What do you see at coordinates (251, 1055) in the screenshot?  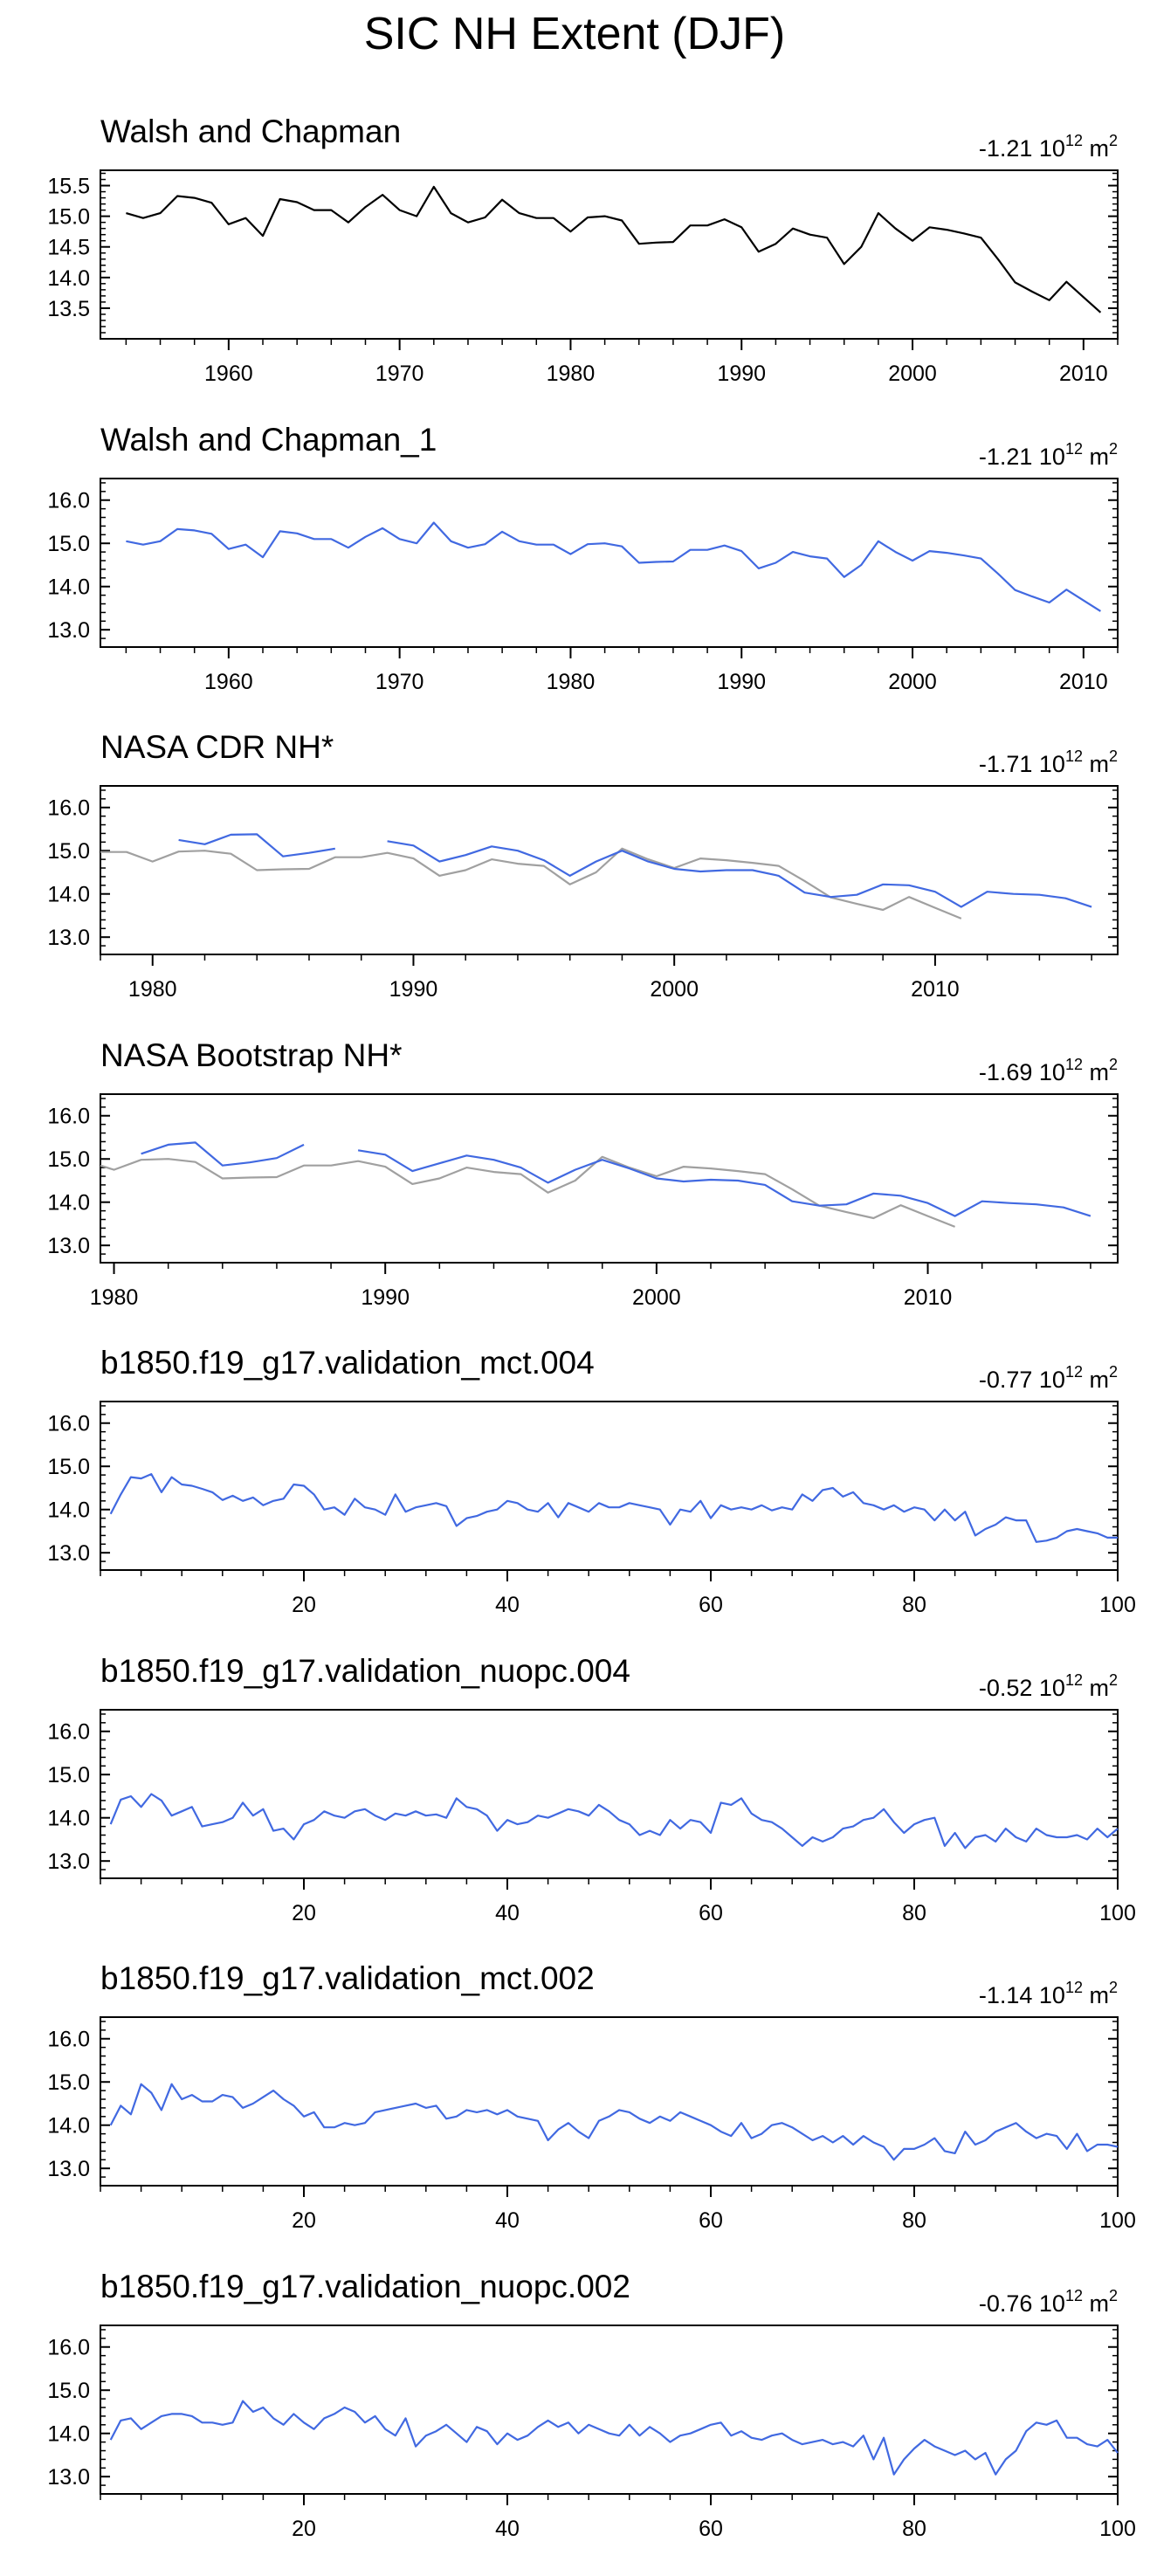 I see `panel-title: NASA Bootstrap NH*` at bounding box center [251, 1055].